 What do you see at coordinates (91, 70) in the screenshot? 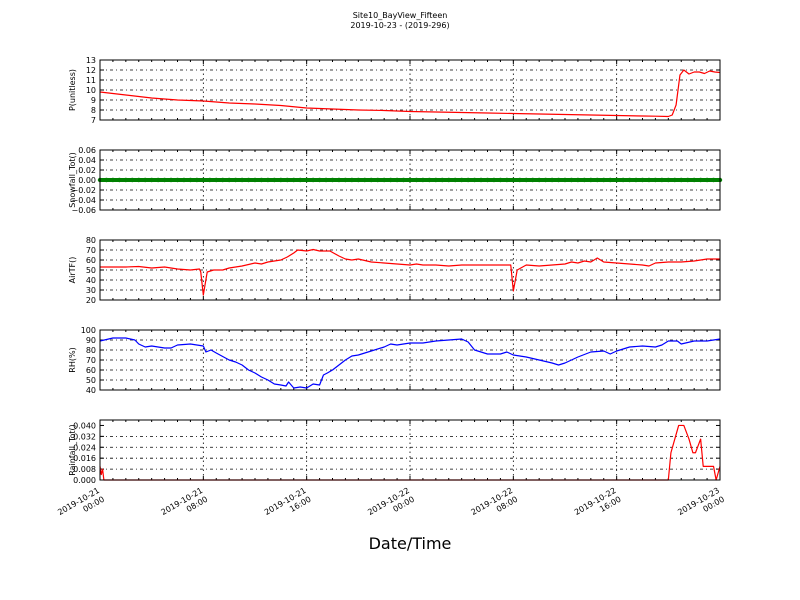
I see `y-tick-label: 12` at bounding box center [91, 70].